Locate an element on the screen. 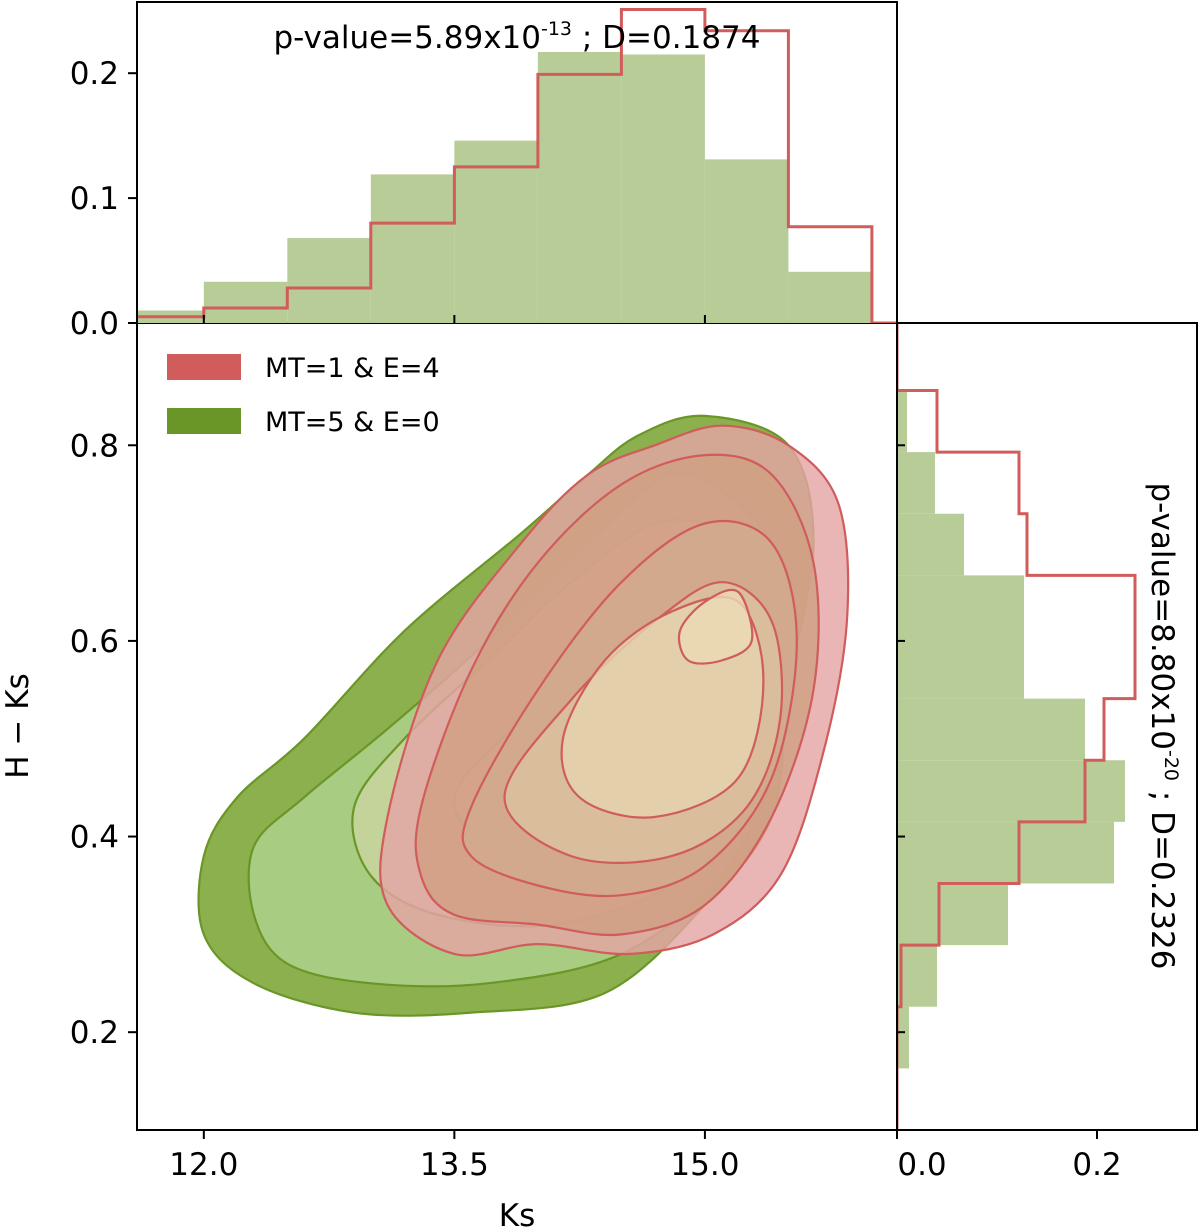 This screenshot has width=1200, height=1232. right-x-ticks: 0.0 0.2 is located at coordinates (1009, 1156).